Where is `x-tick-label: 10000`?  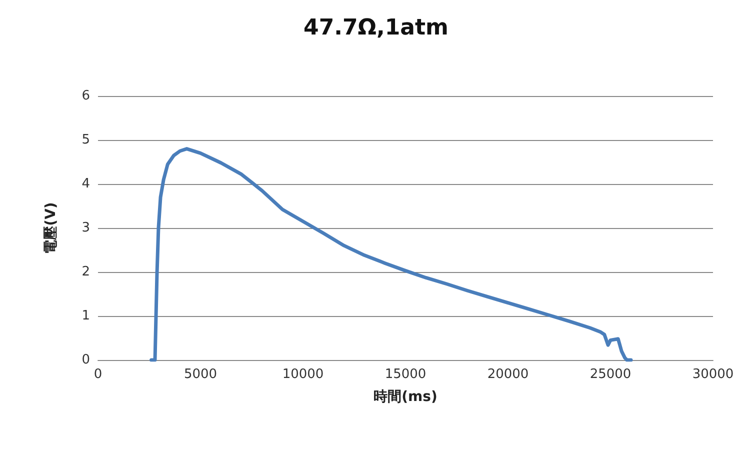
x-tick-label: 10000 is located at coordinates (303, 374).